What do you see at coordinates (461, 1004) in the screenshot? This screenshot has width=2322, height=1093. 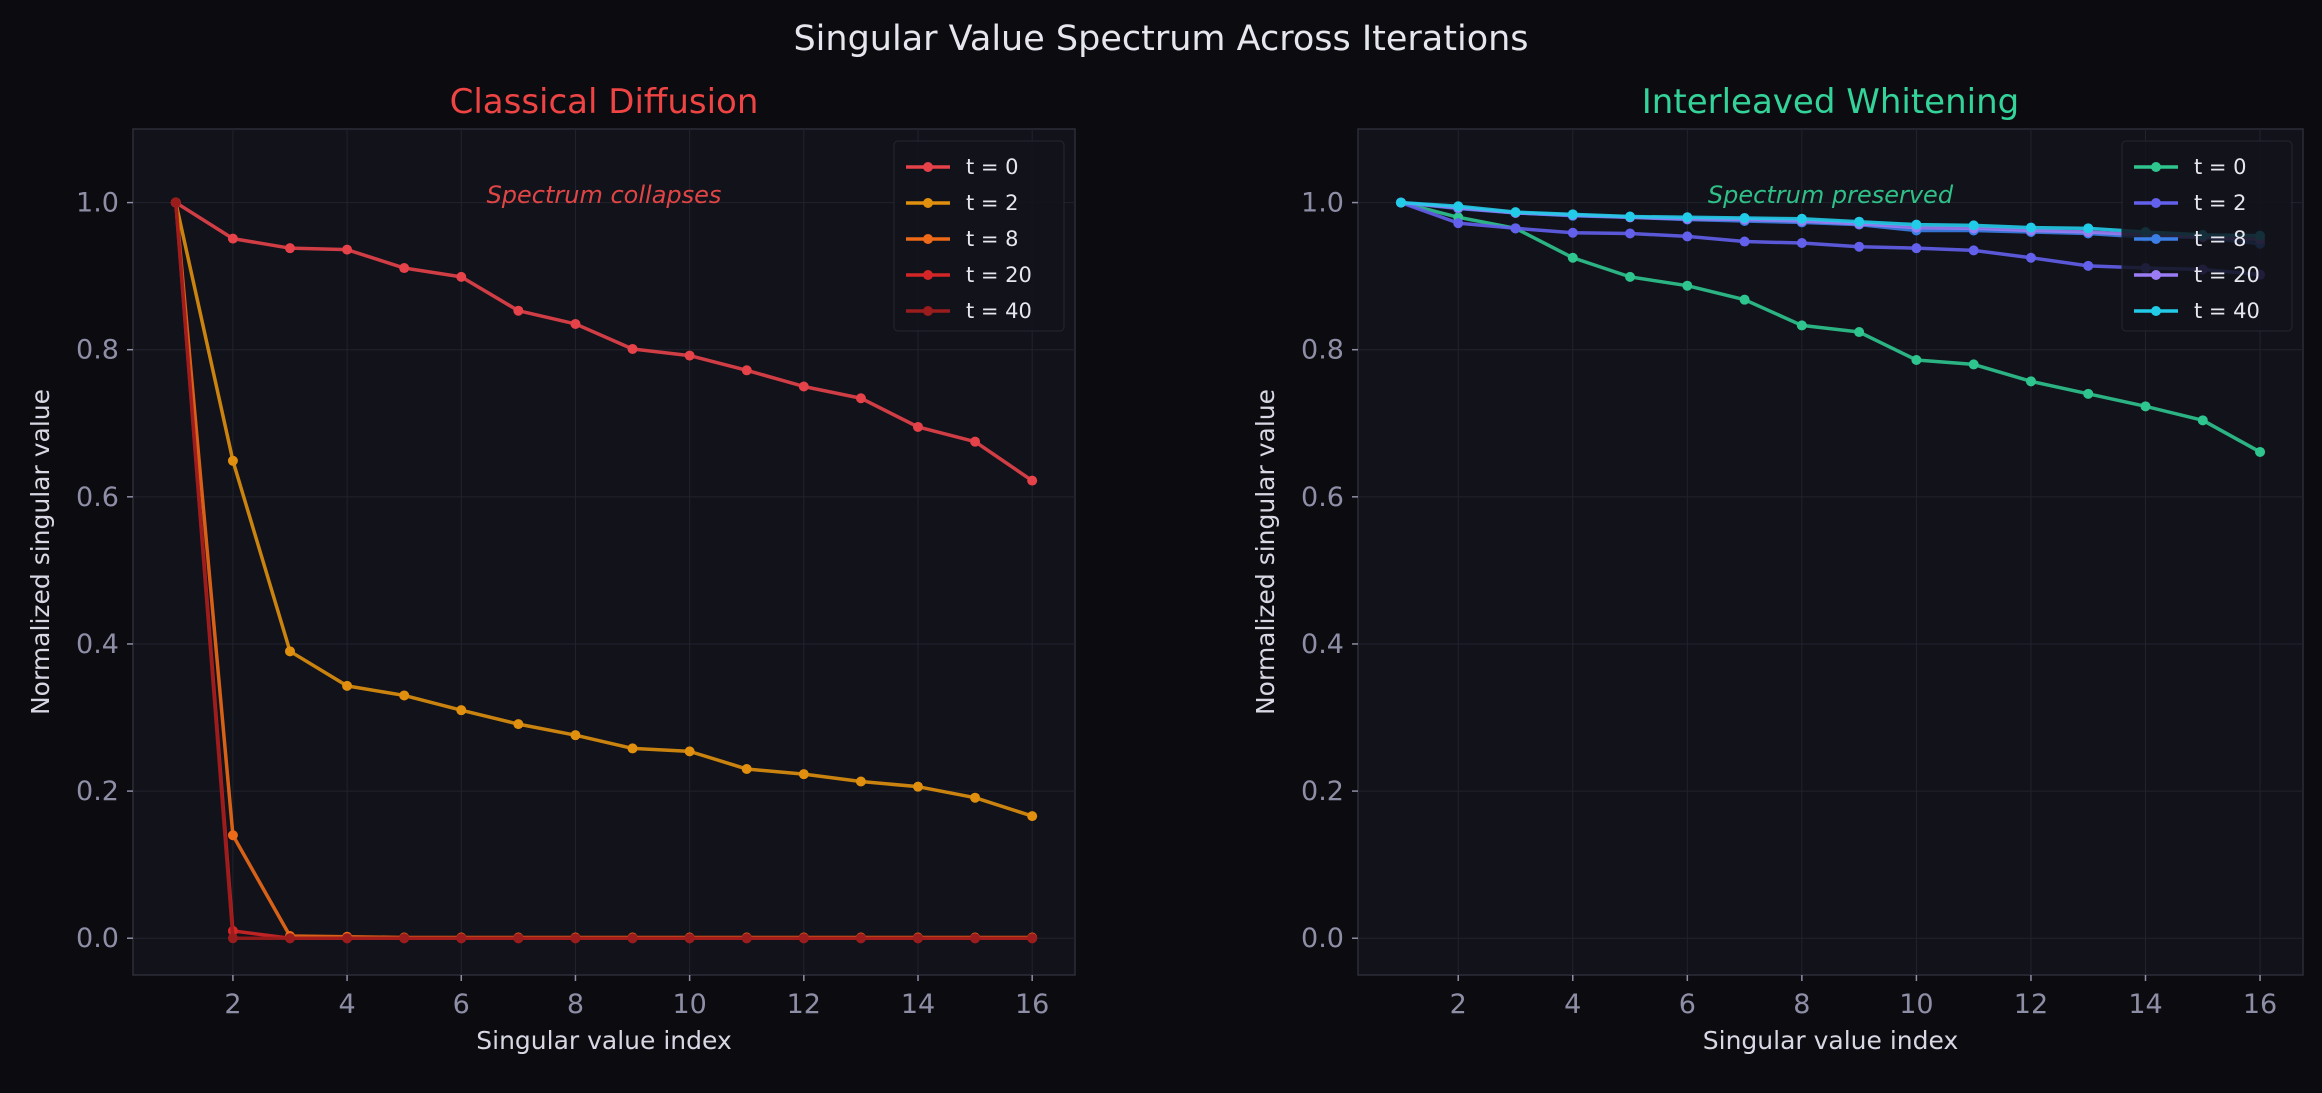 I see `x-tick-label: 6` at bounding box center [461, 1004].